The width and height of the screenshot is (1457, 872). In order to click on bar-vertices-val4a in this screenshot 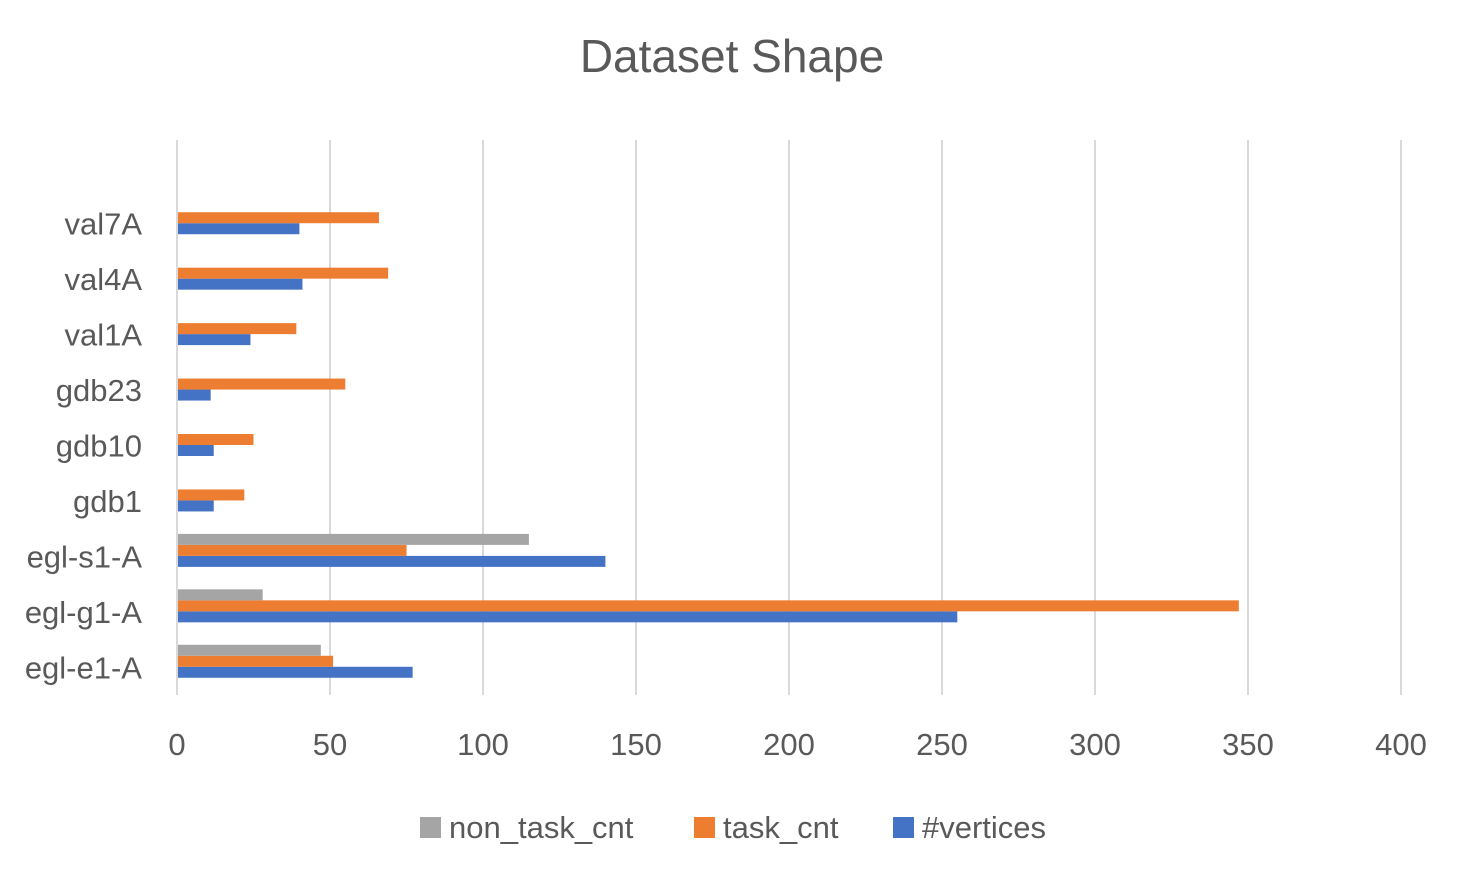, I will do `click(240, 284)`.